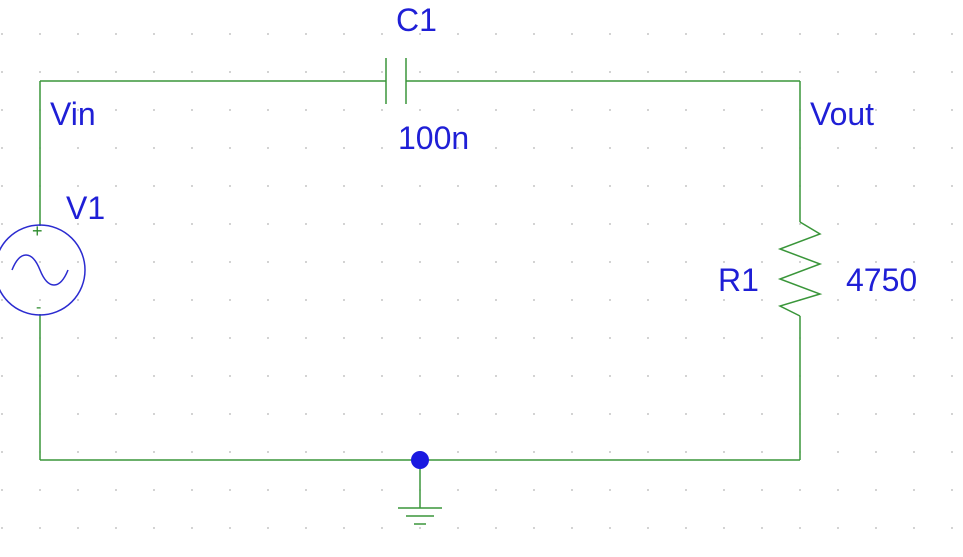 This screenshot has height=557, width=963. I want to click on capacitor-ref-label: C1, so click(416, 20).